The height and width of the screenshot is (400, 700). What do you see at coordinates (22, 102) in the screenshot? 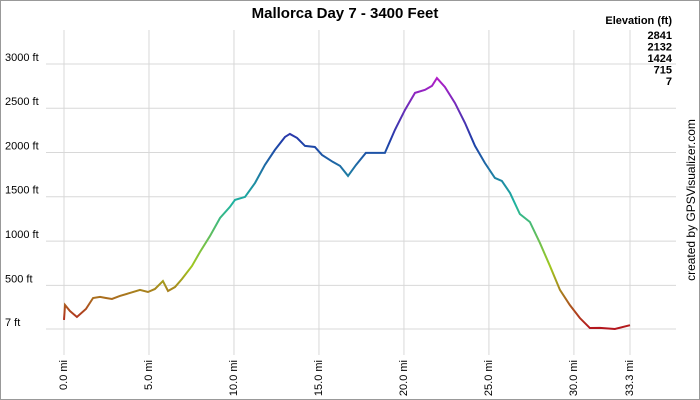
I see `y-tick-label: 2500 ft` at bounding box center [22, 102].